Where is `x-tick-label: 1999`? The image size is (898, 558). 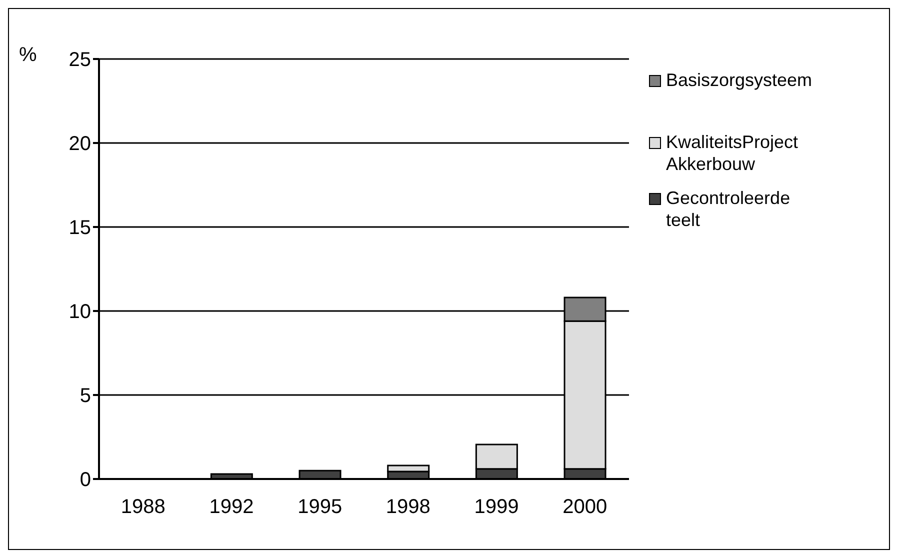
x-tick-label: 1999 is located at coordinates (496, 507).